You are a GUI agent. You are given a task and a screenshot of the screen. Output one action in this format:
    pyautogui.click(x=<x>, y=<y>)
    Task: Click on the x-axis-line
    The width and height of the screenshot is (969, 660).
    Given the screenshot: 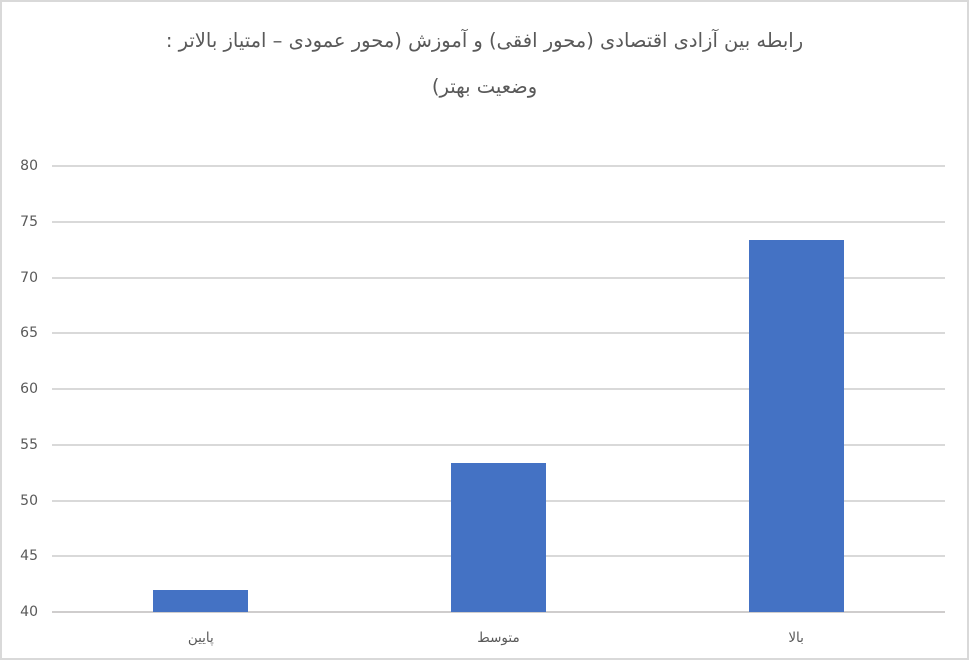 What is the action you would take?
    pyautogui.click(x=498, y=612)
    